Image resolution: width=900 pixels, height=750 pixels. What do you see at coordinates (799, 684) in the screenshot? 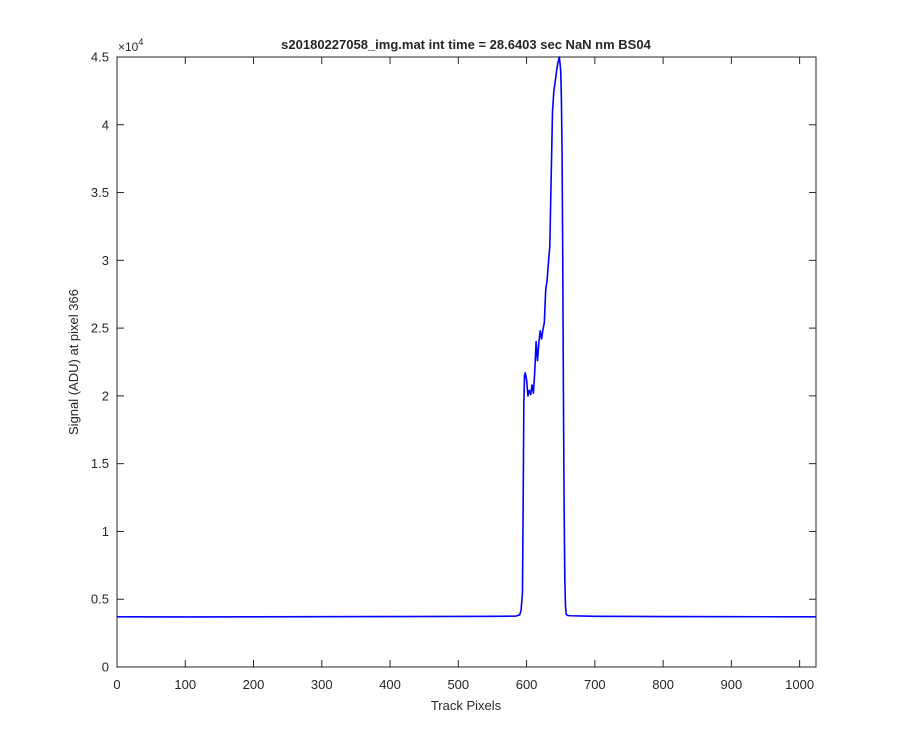
I see `x-tick-label: 1000` at bounding box center [799, 684].